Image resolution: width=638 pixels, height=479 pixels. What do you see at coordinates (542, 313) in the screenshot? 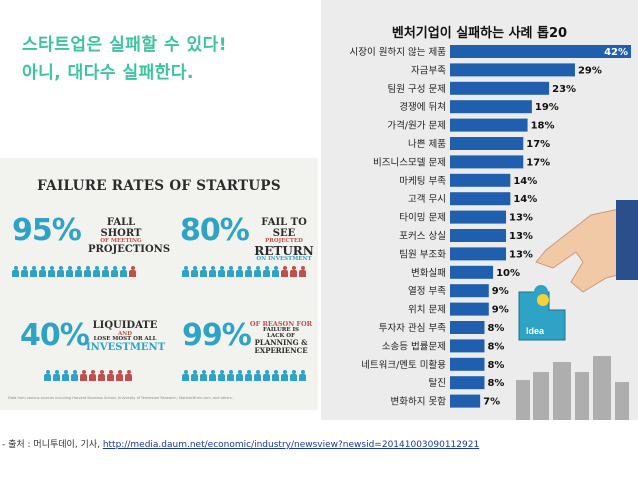
I see `puzzle-icon: Idea` at bounding box center [542, 313].